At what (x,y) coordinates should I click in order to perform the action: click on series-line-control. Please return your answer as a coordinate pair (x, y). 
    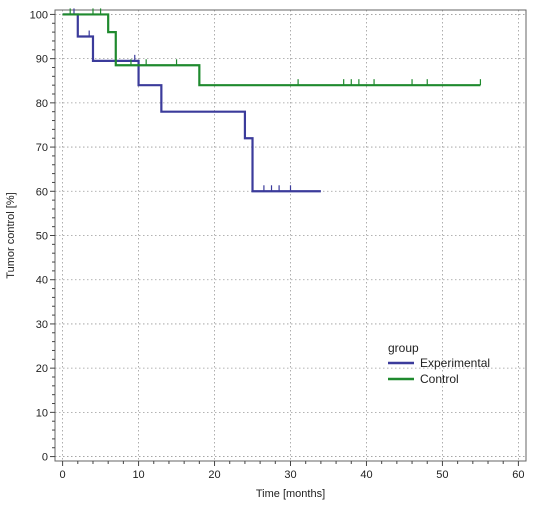
    Looking at the image, I should click on (271, 50).